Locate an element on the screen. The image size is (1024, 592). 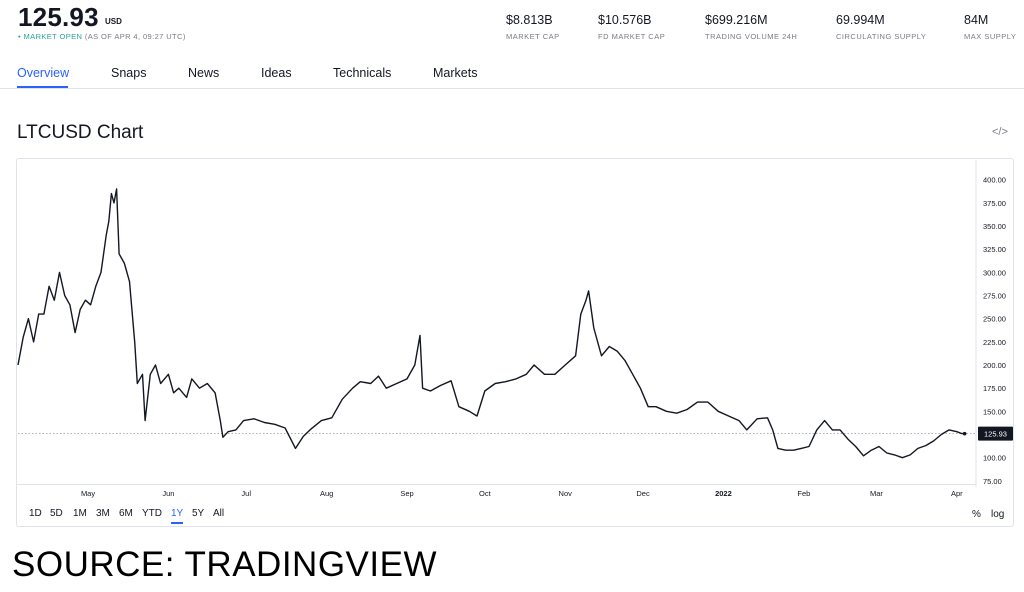
log-scale-button: log is located at coordinates (998, 514).